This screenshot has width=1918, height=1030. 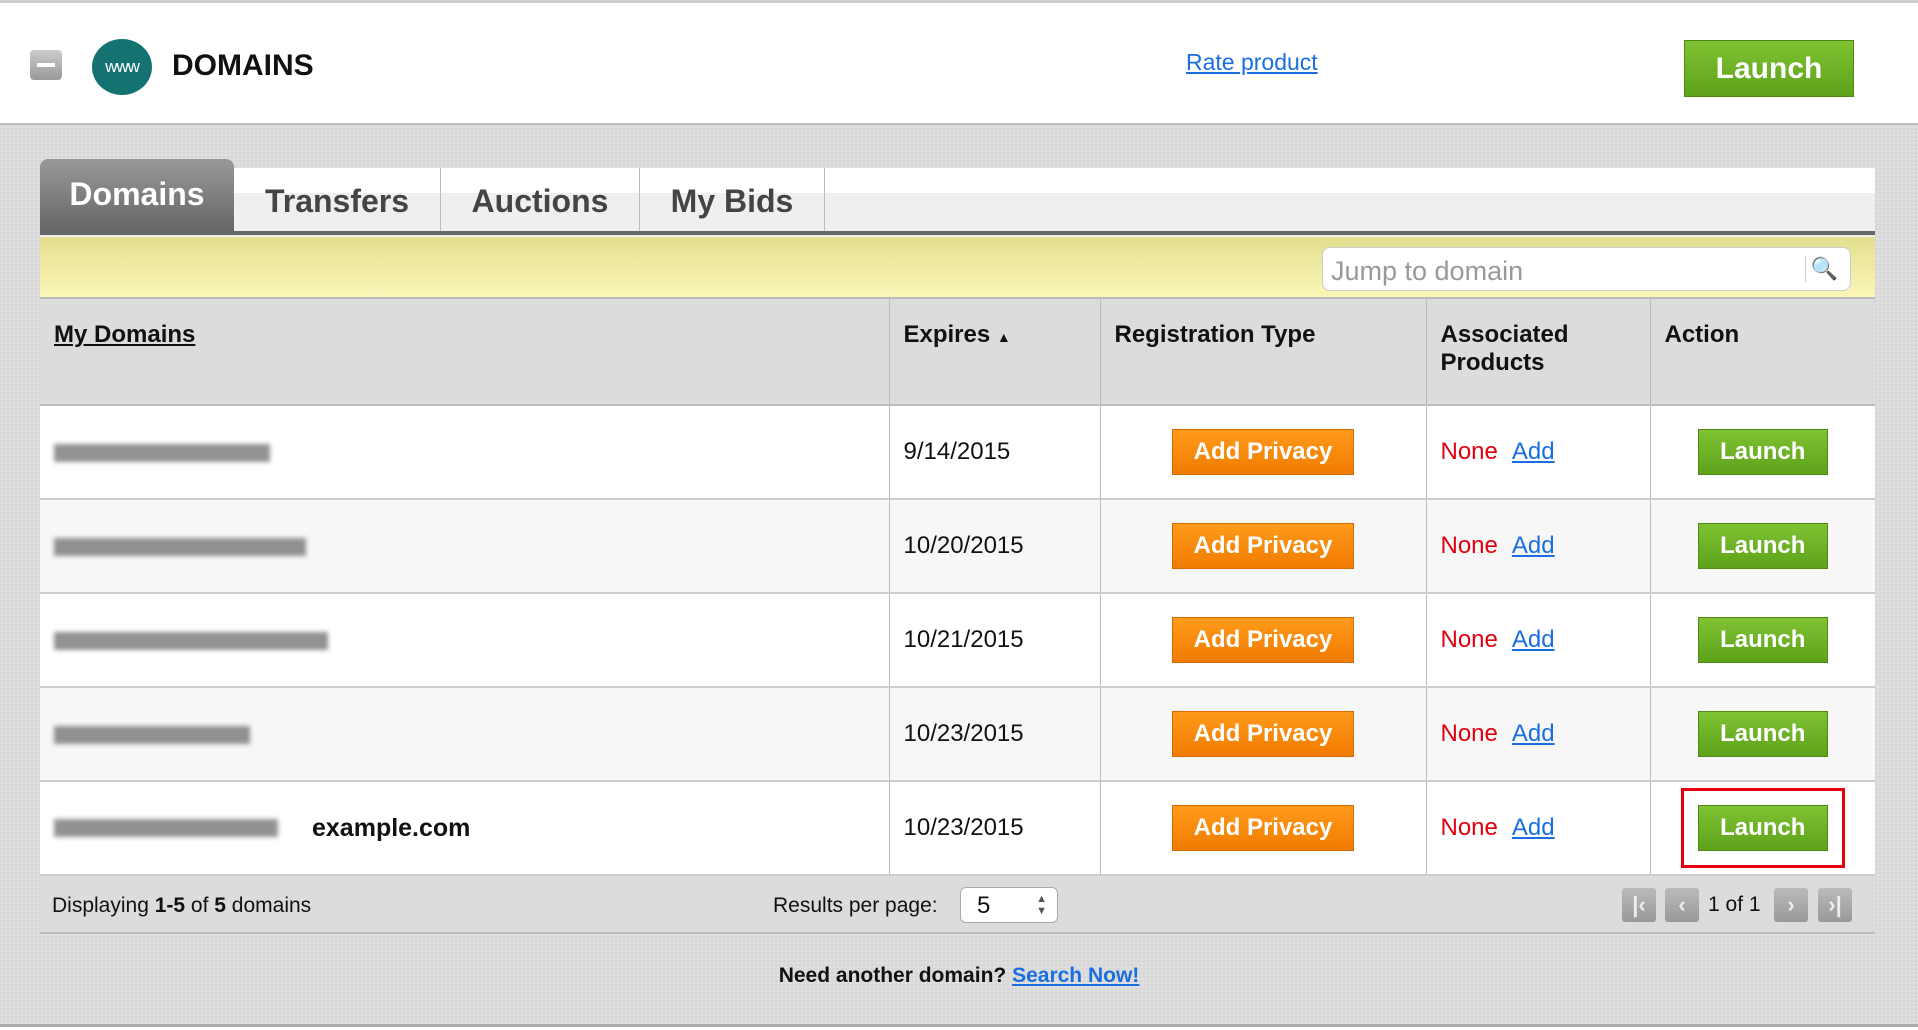 I want to click on search-prompt: Need another domain? Search Now!, so click(x=959, y=975).